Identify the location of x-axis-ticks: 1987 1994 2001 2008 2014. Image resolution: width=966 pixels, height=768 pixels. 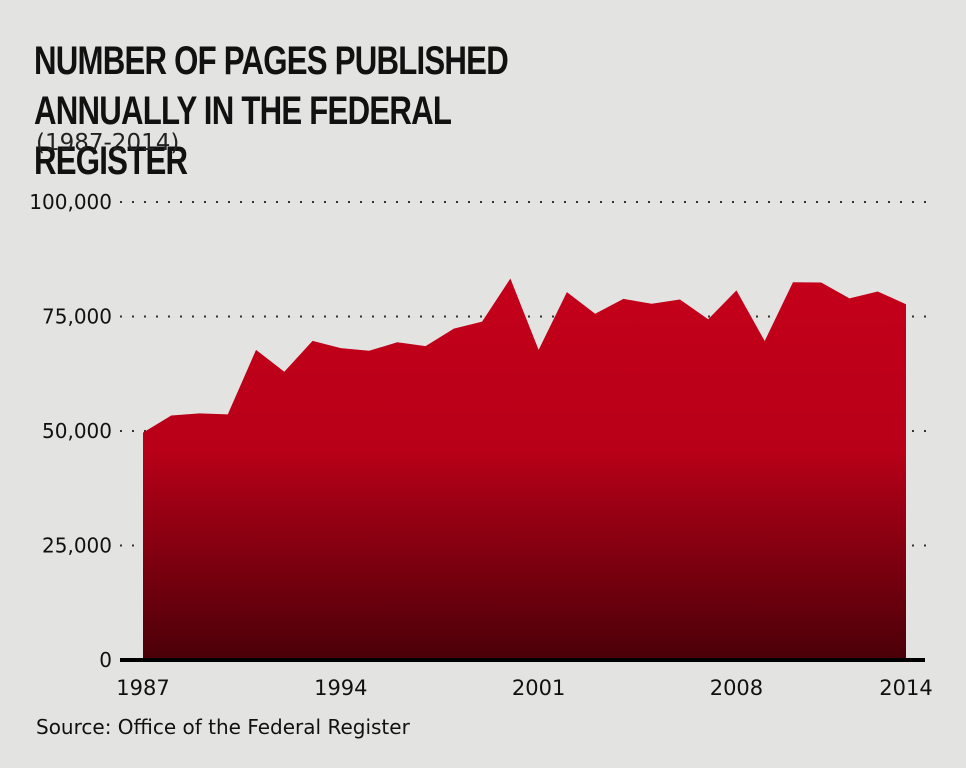
(524, 688).